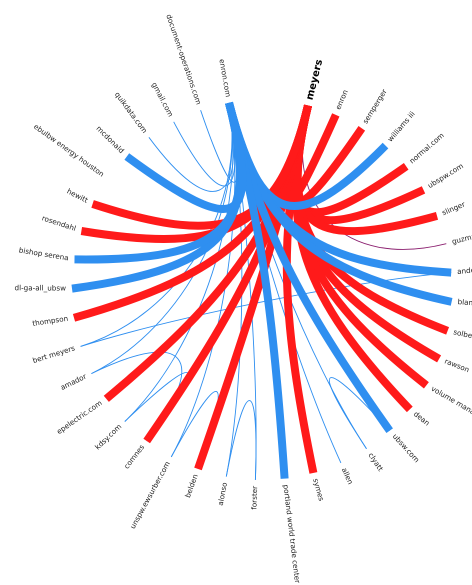 The height and width of the screenshot is (585, 472). Describe the element at coordinates (406, 448) in the screenshot. I see `node-label-ubsw-com: ubsw.com` at that location.